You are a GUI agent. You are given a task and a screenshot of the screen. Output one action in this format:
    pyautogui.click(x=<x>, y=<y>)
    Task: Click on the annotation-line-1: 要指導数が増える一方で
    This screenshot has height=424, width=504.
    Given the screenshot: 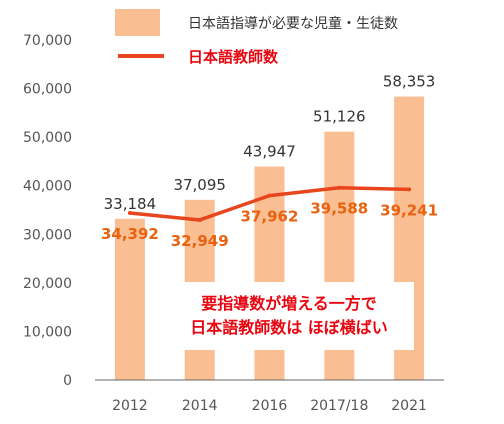 What is the action you would take?
    pyautogui.click(x=289, y=303)
    